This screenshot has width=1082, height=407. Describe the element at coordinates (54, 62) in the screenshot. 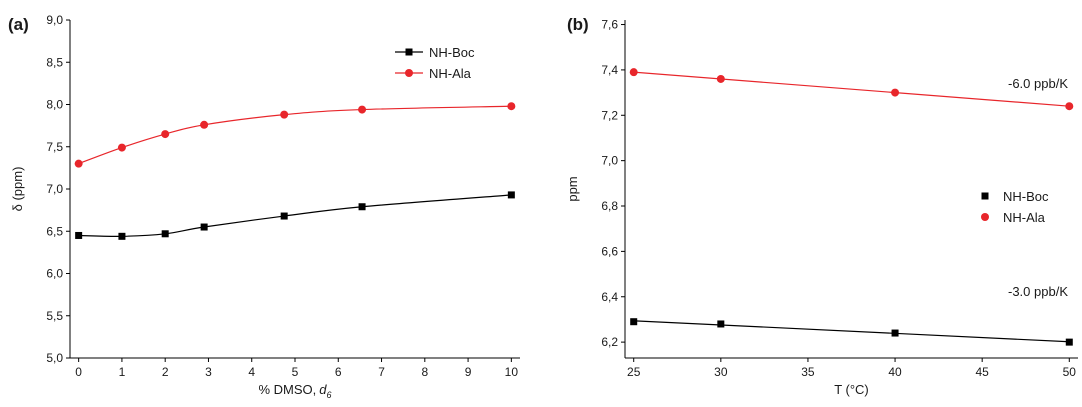

I see `a-y-tick-label: 8,5` at that location.